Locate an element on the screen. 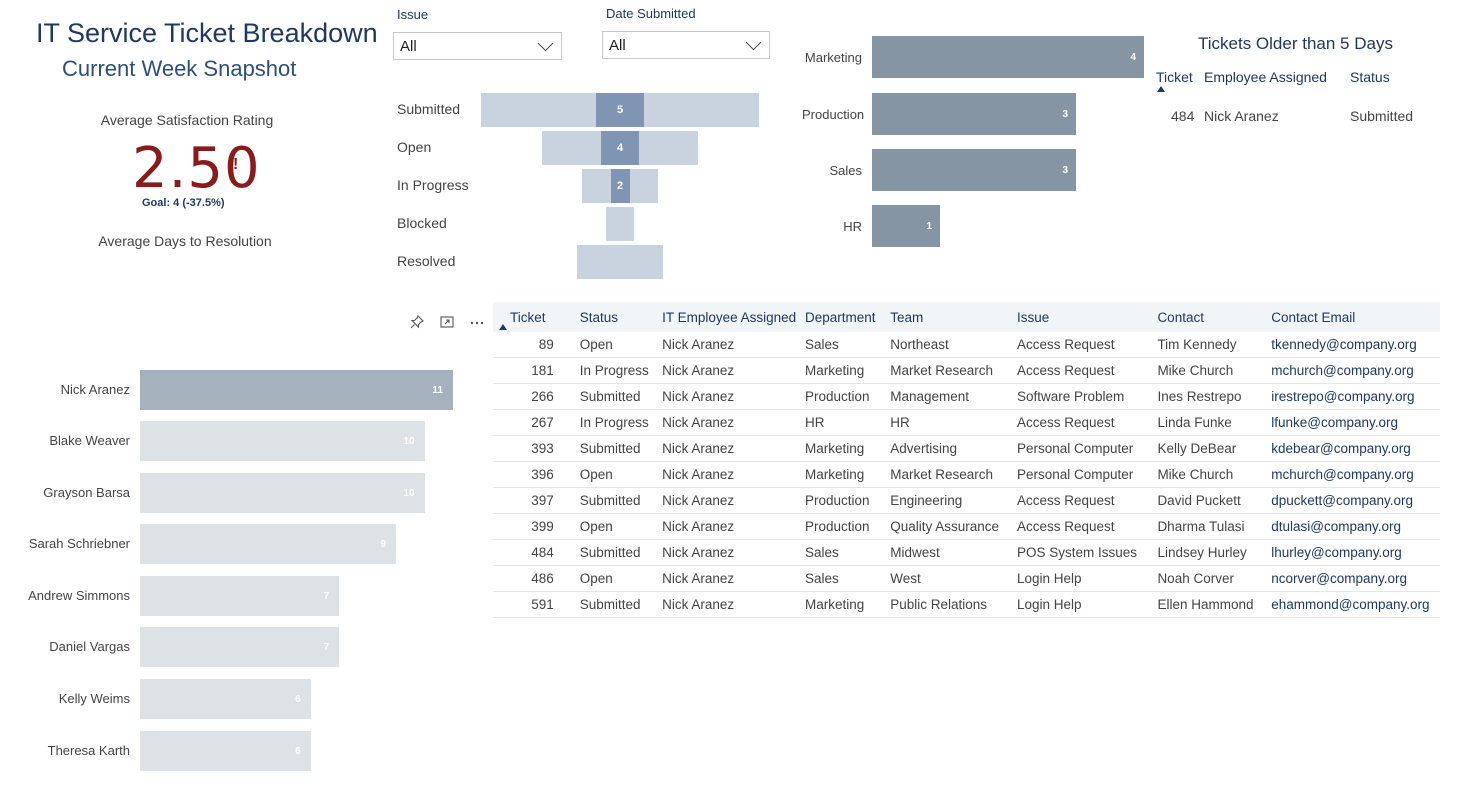 The width and height of the screenshot is (1484, 786). table-cell: Market Research is located at coordinates (953, 370).